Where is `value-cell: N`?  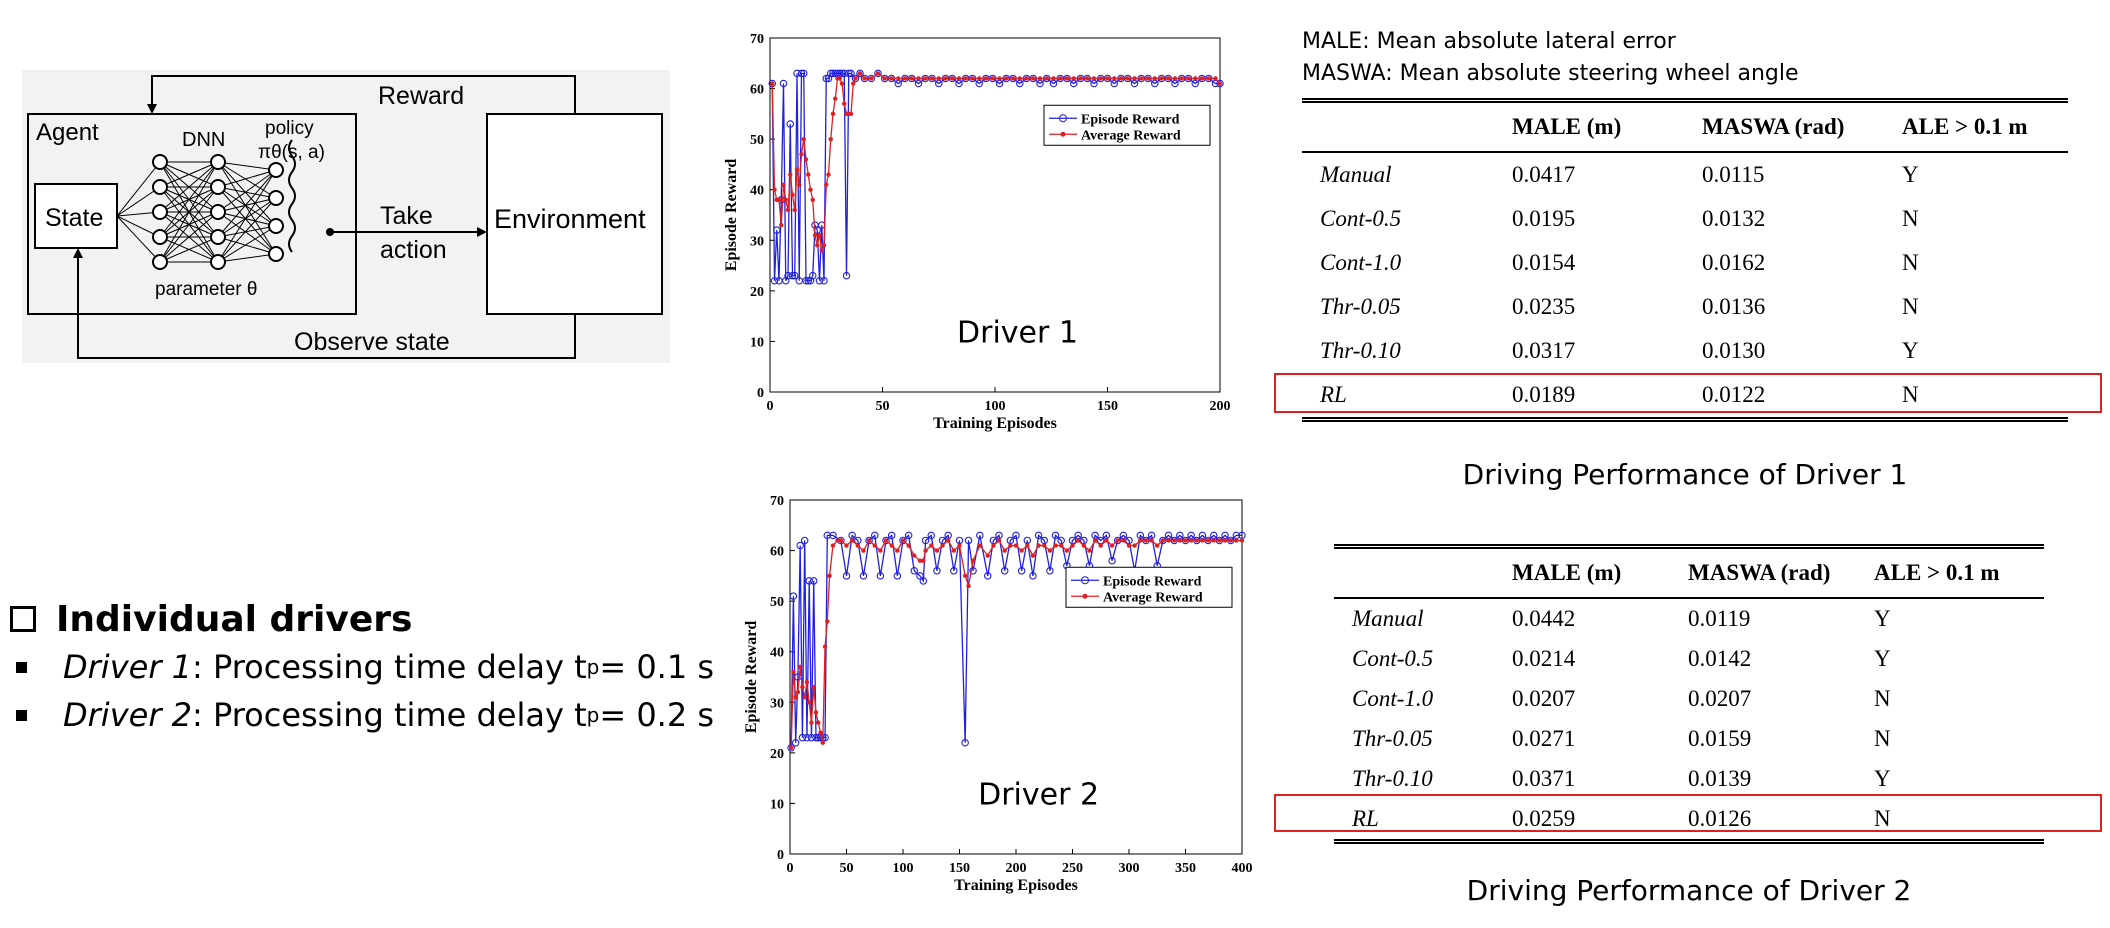
value-cell: N is located at coordinates (1910, 306).